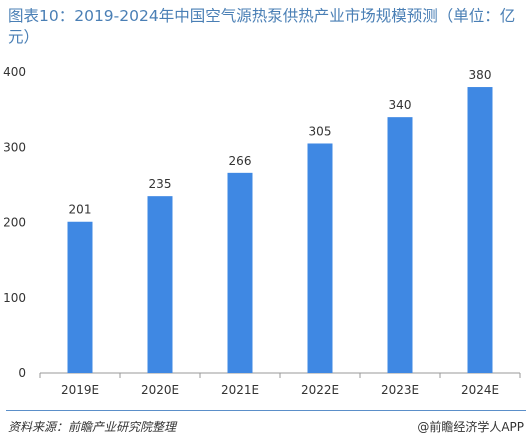 The height and width of the screenshot is (441, 532). What do you see at coordinates (240, 161) in the screenshot?
I see `data-label: 266` at bounding box center [240, 161].